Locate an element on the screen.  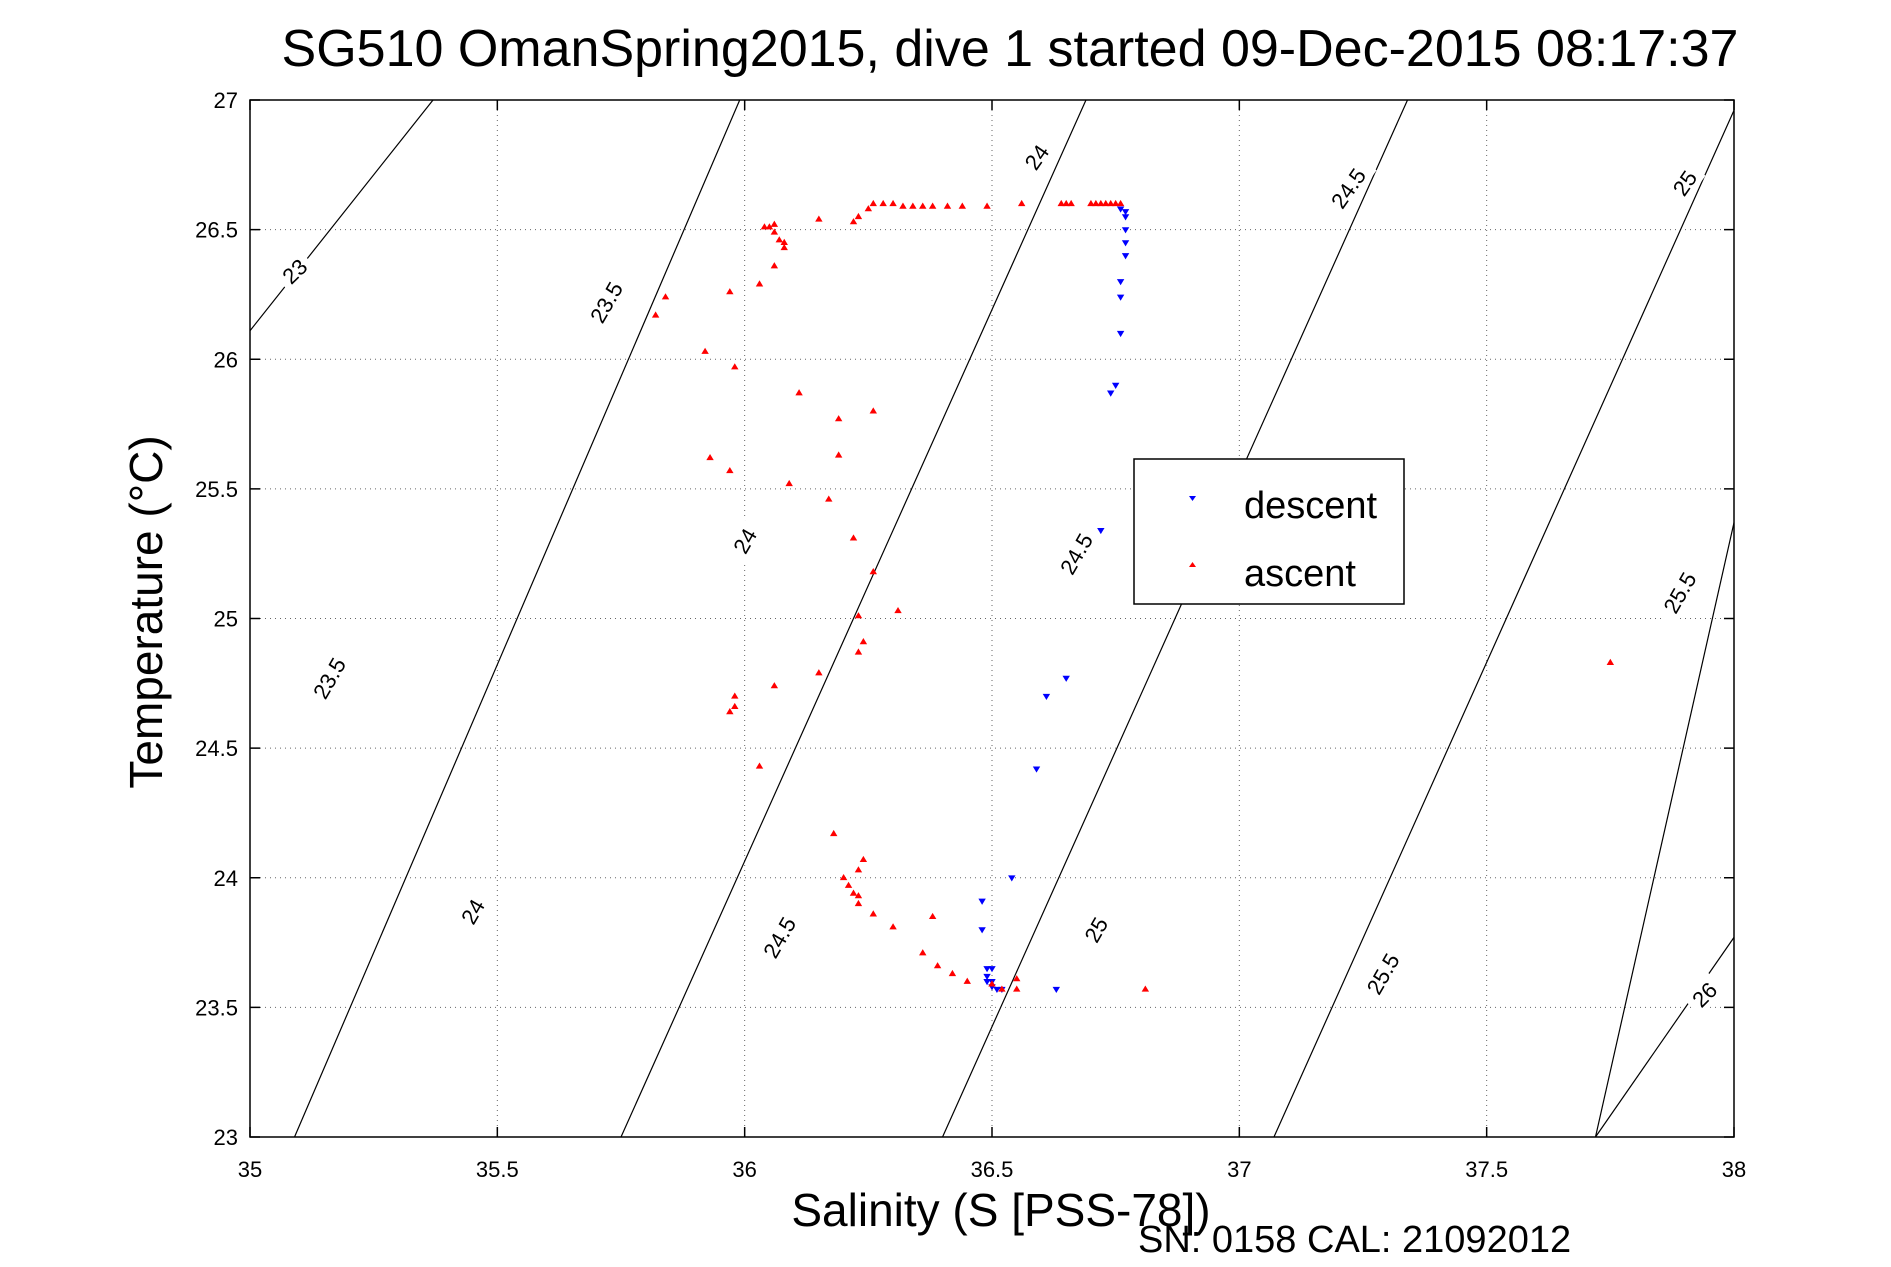
y-tick-label: 24 is located at coordinates (226, 878).